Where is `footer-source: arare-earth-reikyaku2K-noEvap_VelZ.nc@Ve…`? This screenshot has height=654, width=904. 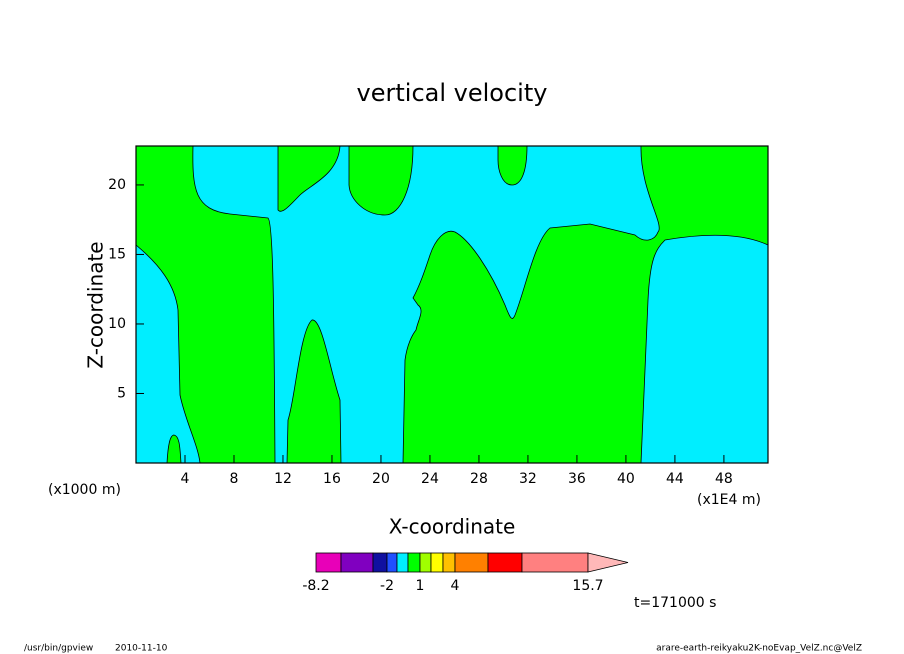 footer-source: arare-earth-reikyaku2K-noEvap_VelZ.nc@Ve… is located at coordinates (759, 649).